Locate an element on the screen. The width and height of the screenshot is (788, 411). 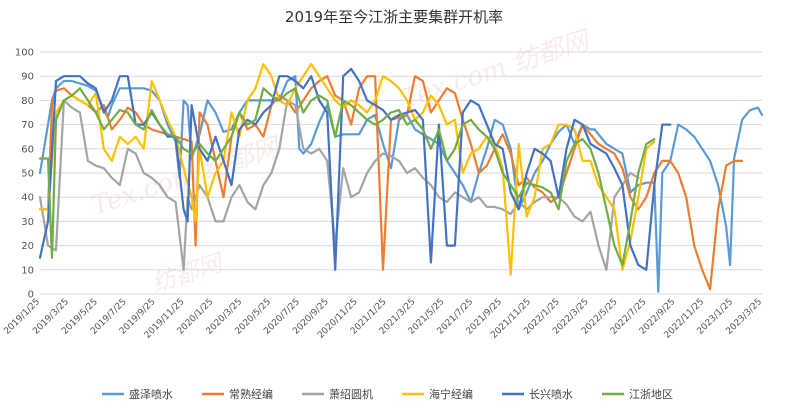
legend: 盛泽喷水 常熟经编 萧绍圆机 海宁经编 长兴喷水 江浙地区 is located at coordinates (387, 394).